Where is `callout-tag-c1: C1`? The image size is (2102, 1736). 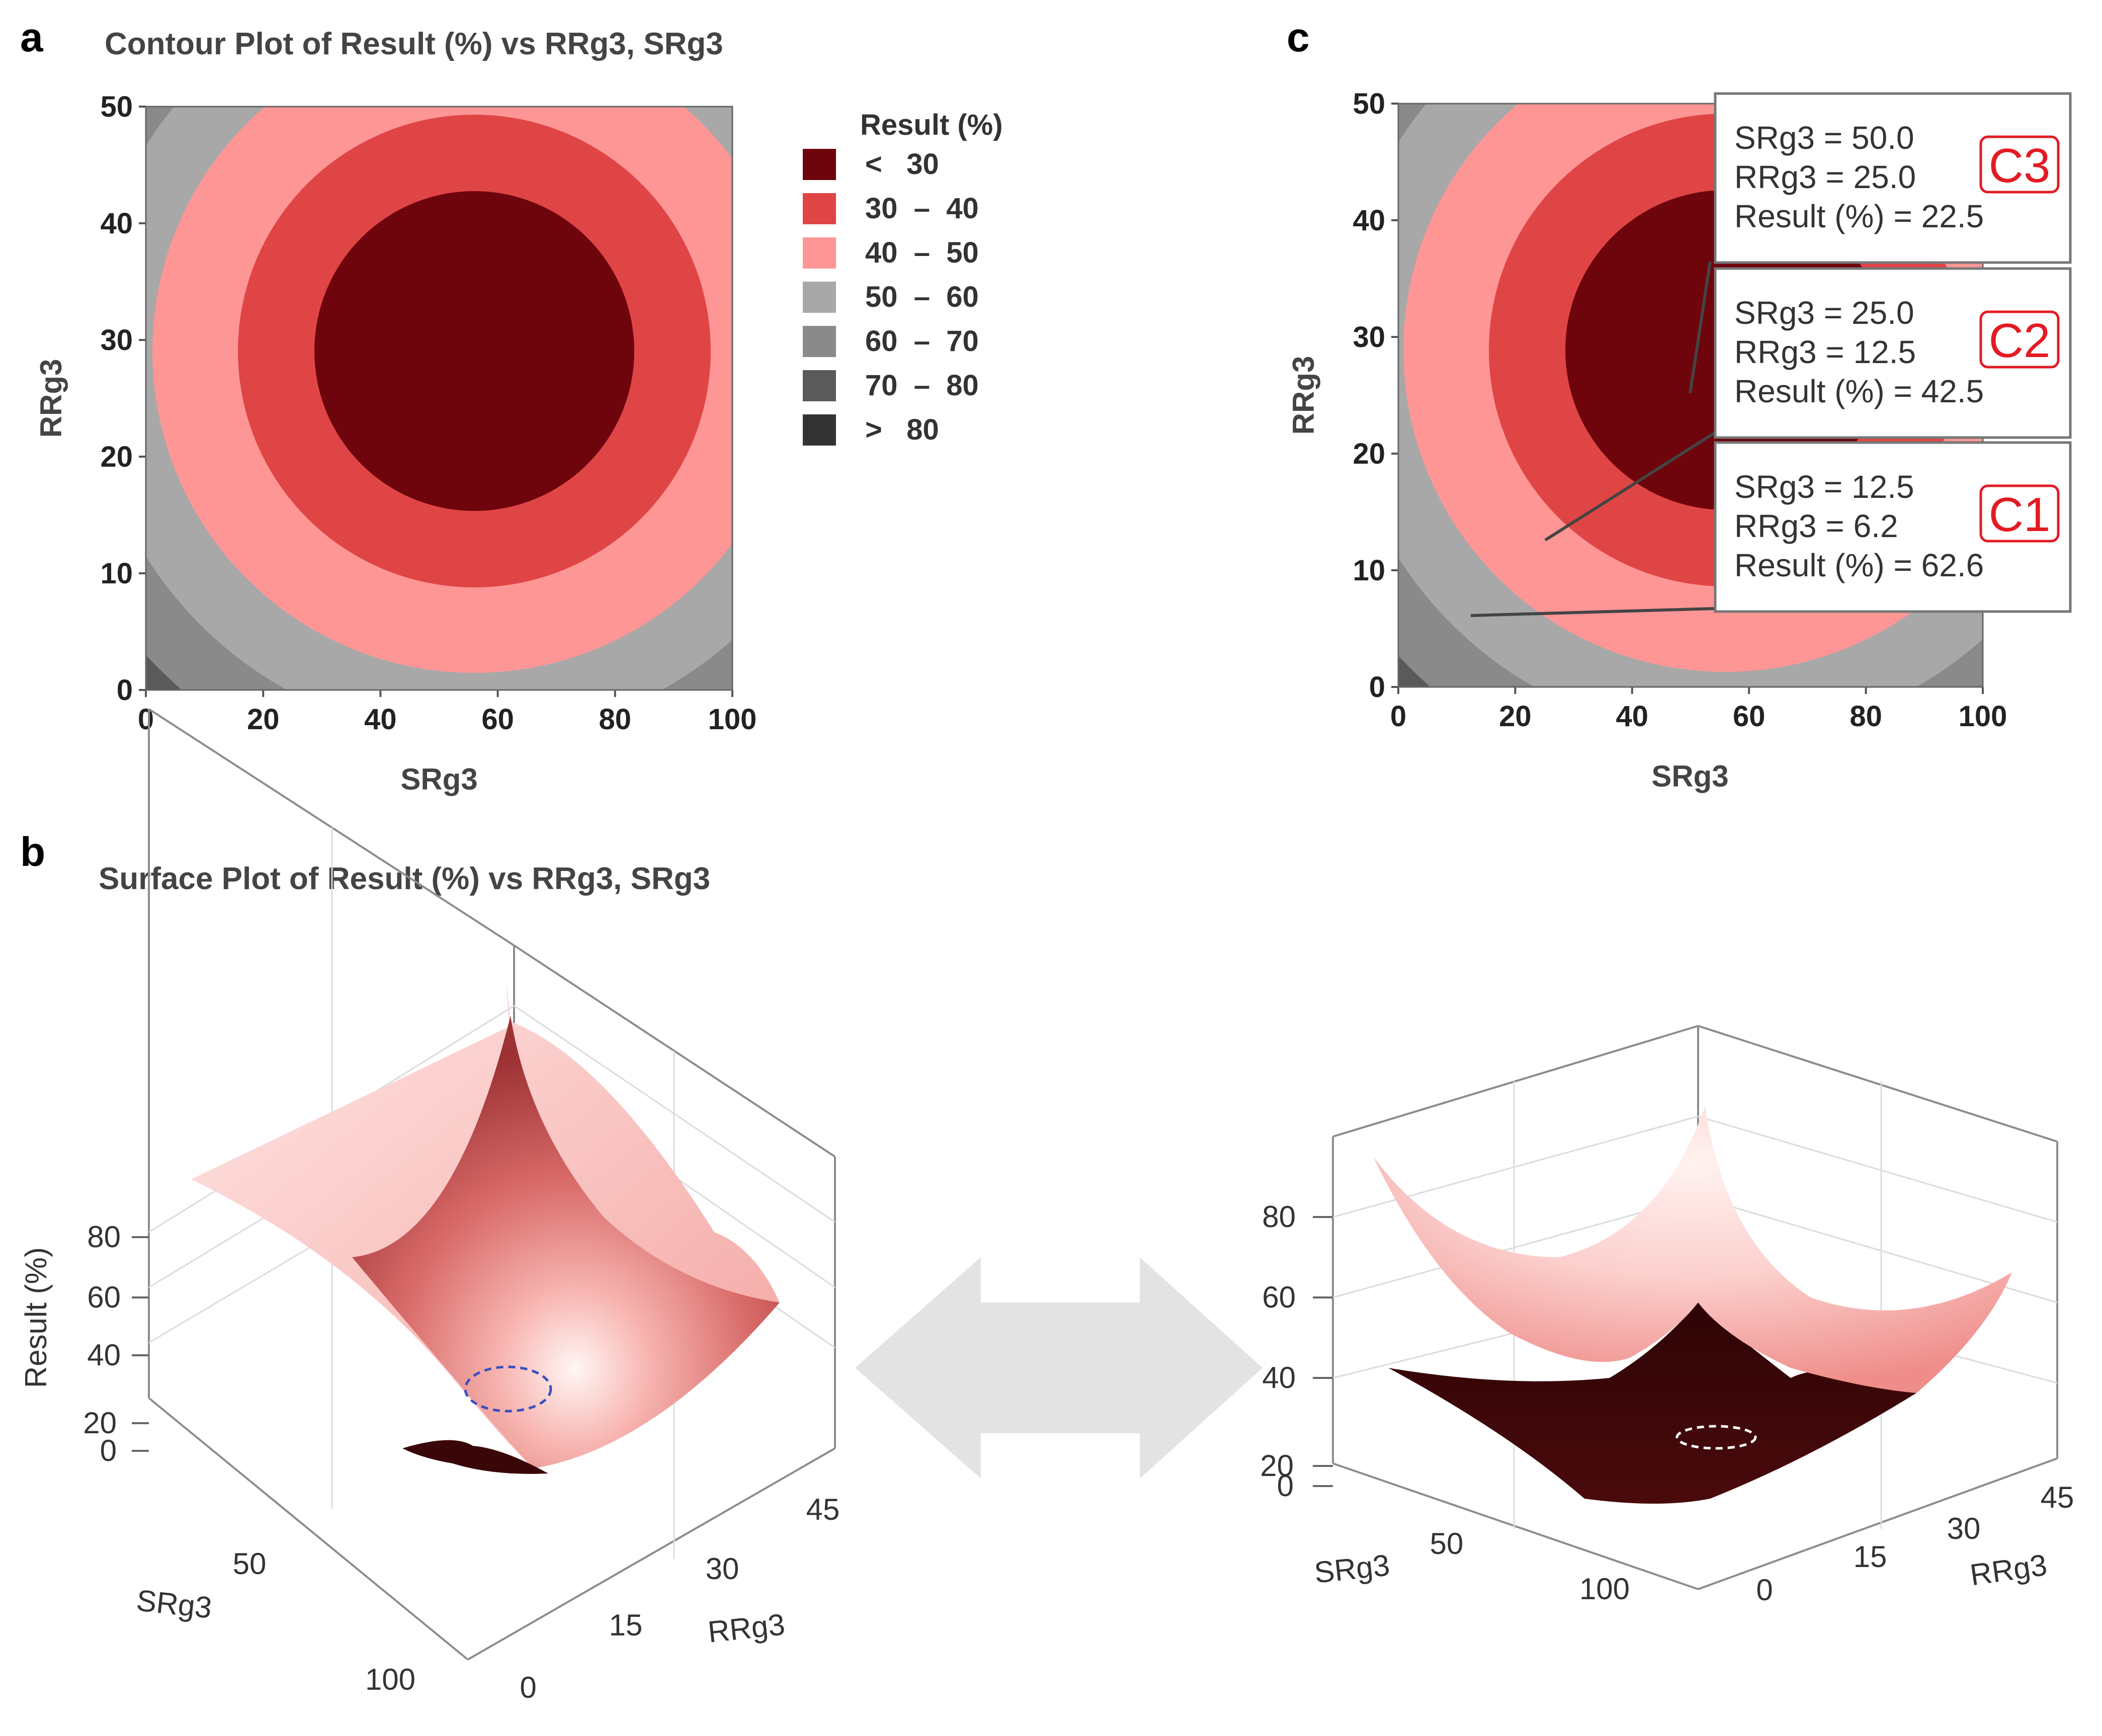
callout-tag-c1: C1 is located at coordinates (2020, 515).